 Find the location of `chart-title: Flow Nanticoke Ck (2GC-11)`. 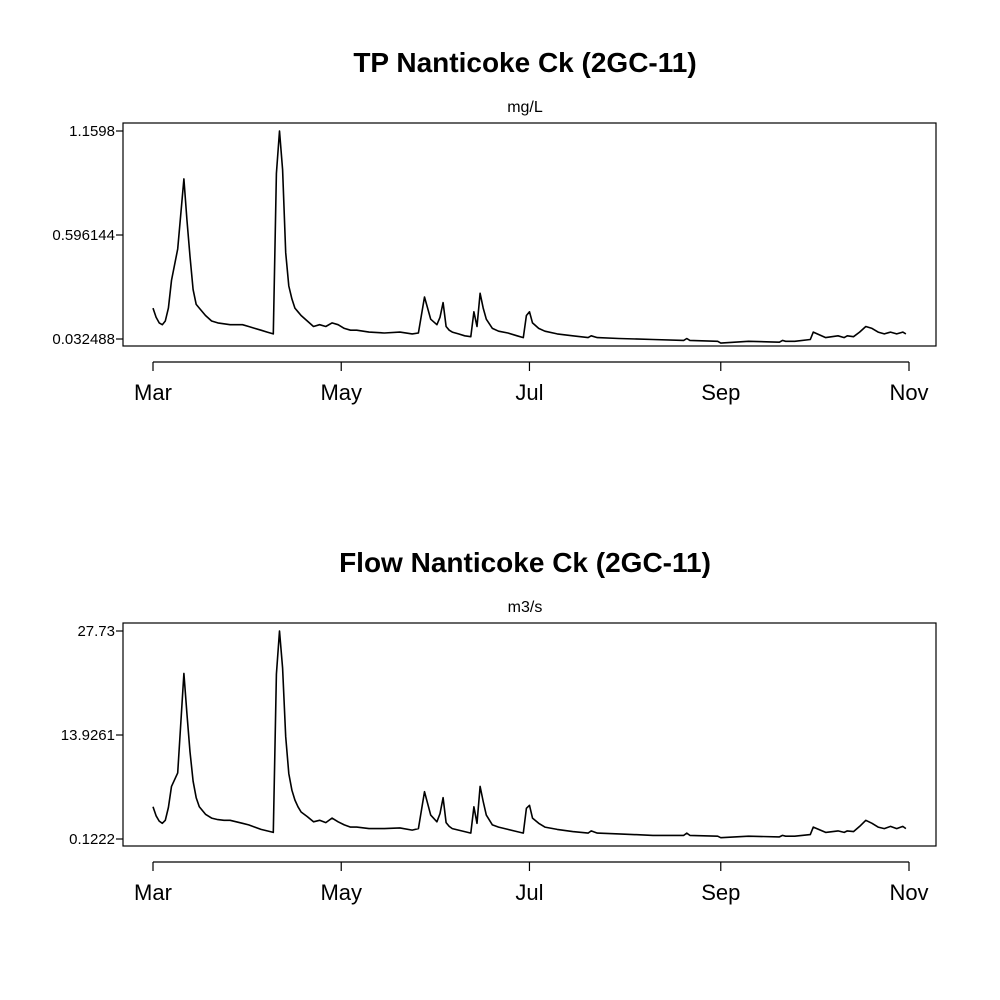

chart-title: Flow Nanticoke Ck (2GC-11) is located at coordinates (525, 562).